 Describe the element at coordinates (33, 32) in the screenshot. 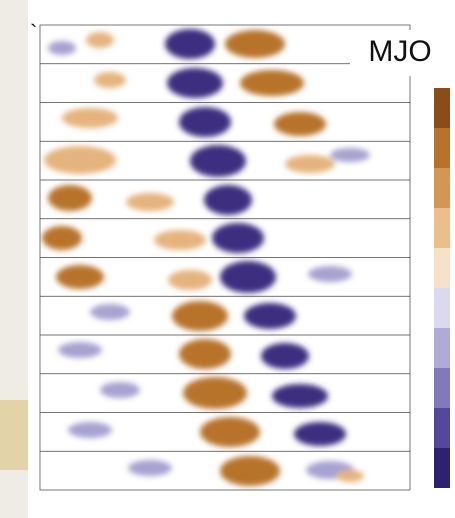

I see `stray-mark: `` at that location.